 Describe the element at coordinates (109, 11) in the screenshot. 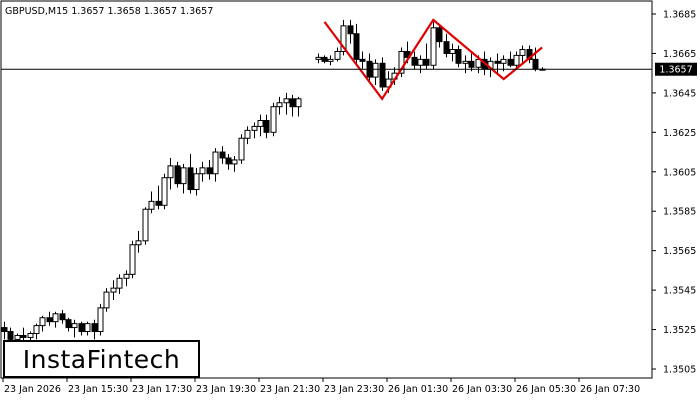

I see `symbol-header: GBPUSD,M15 1.3657 1.3658 1.3657 1.3657` at that location.